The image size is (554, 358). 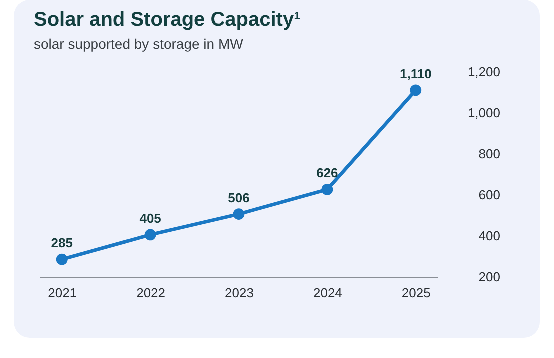 What do you see at coordinates (416, 74) in the screenshot?
I see `data-label: 1,110` at bounding box center [416, 74].